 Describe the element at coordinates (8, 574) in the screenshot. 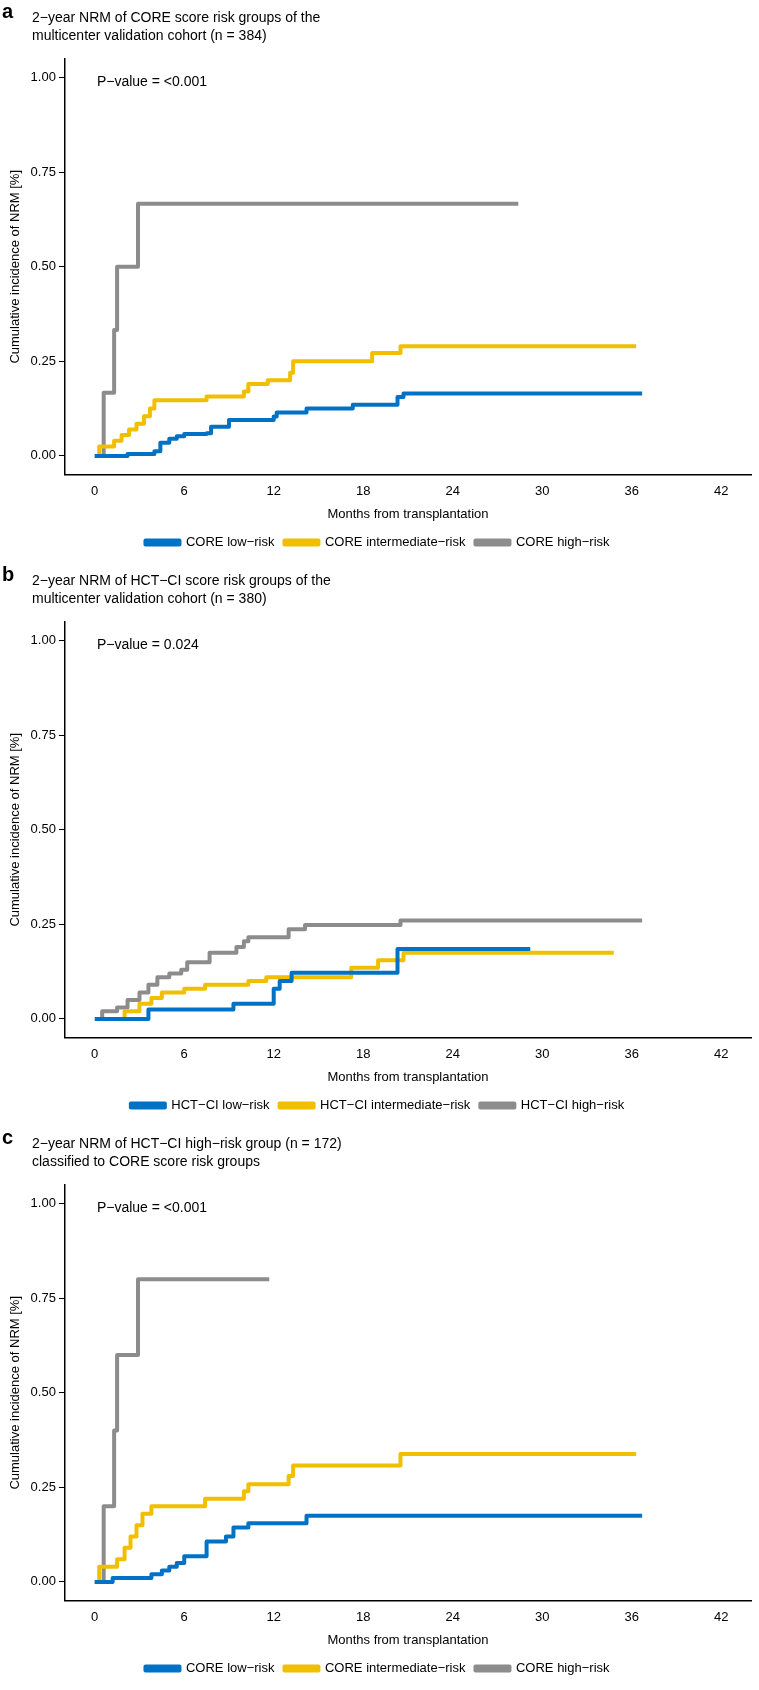

I see `text: b` at that location.